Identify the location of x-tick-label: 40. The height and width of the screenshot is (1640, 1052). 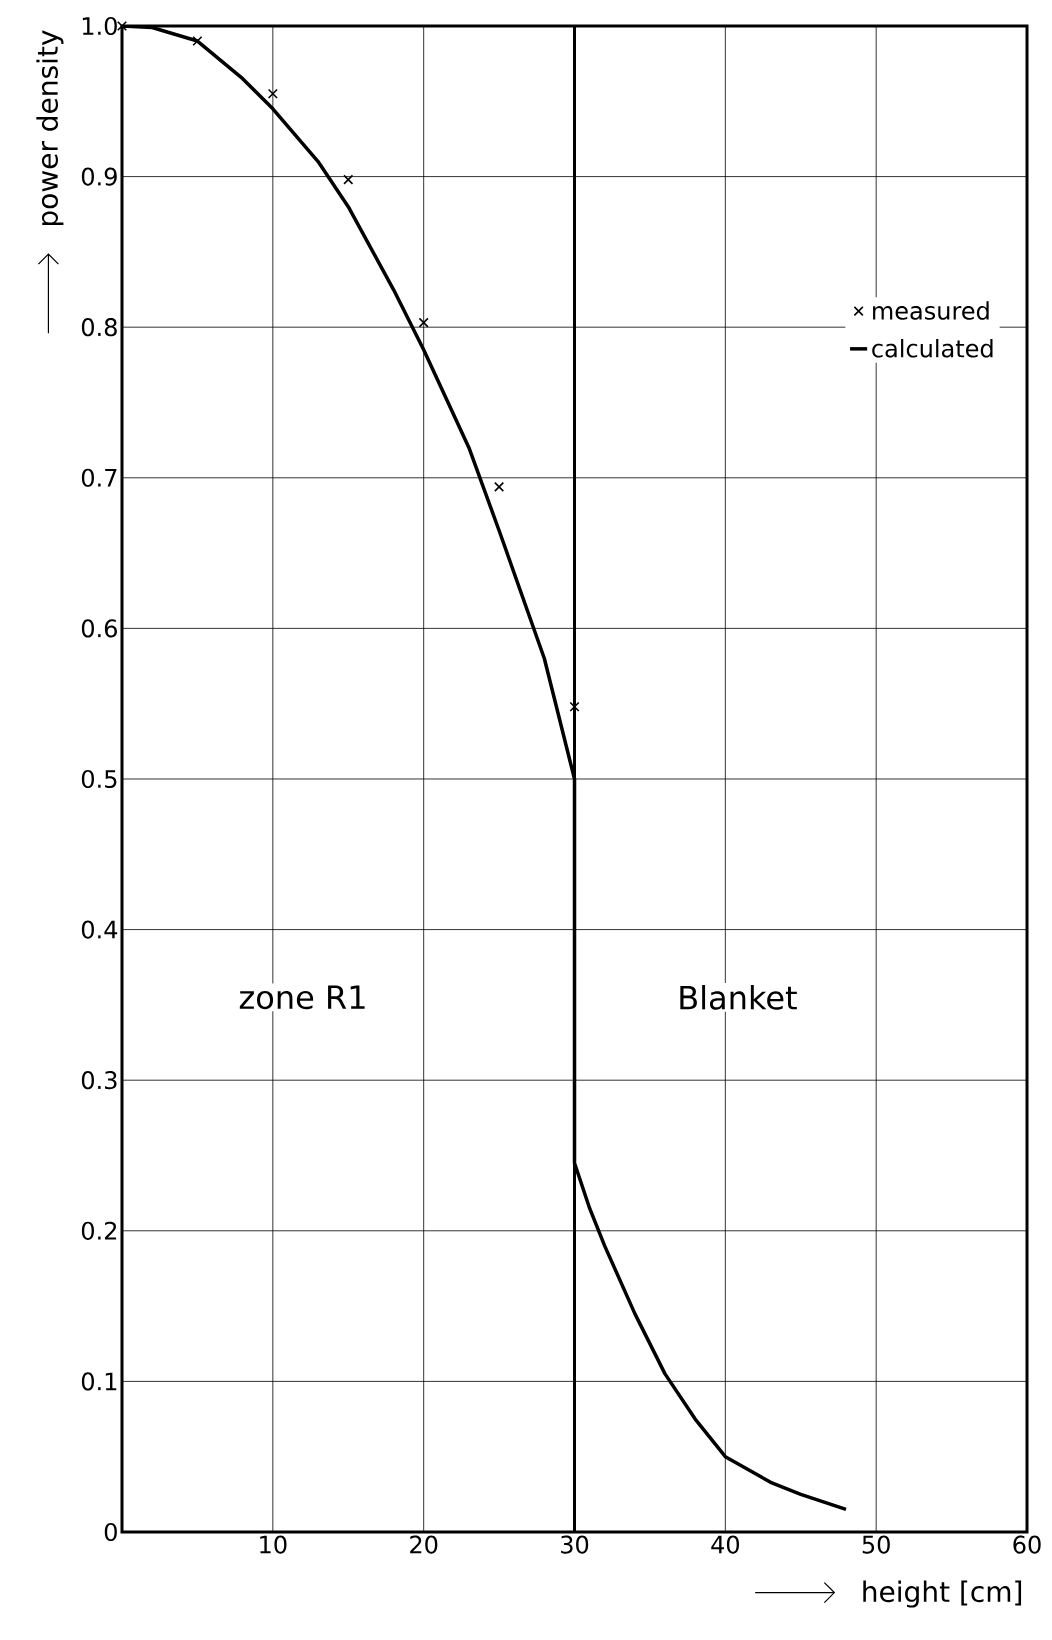
(725, 1544).